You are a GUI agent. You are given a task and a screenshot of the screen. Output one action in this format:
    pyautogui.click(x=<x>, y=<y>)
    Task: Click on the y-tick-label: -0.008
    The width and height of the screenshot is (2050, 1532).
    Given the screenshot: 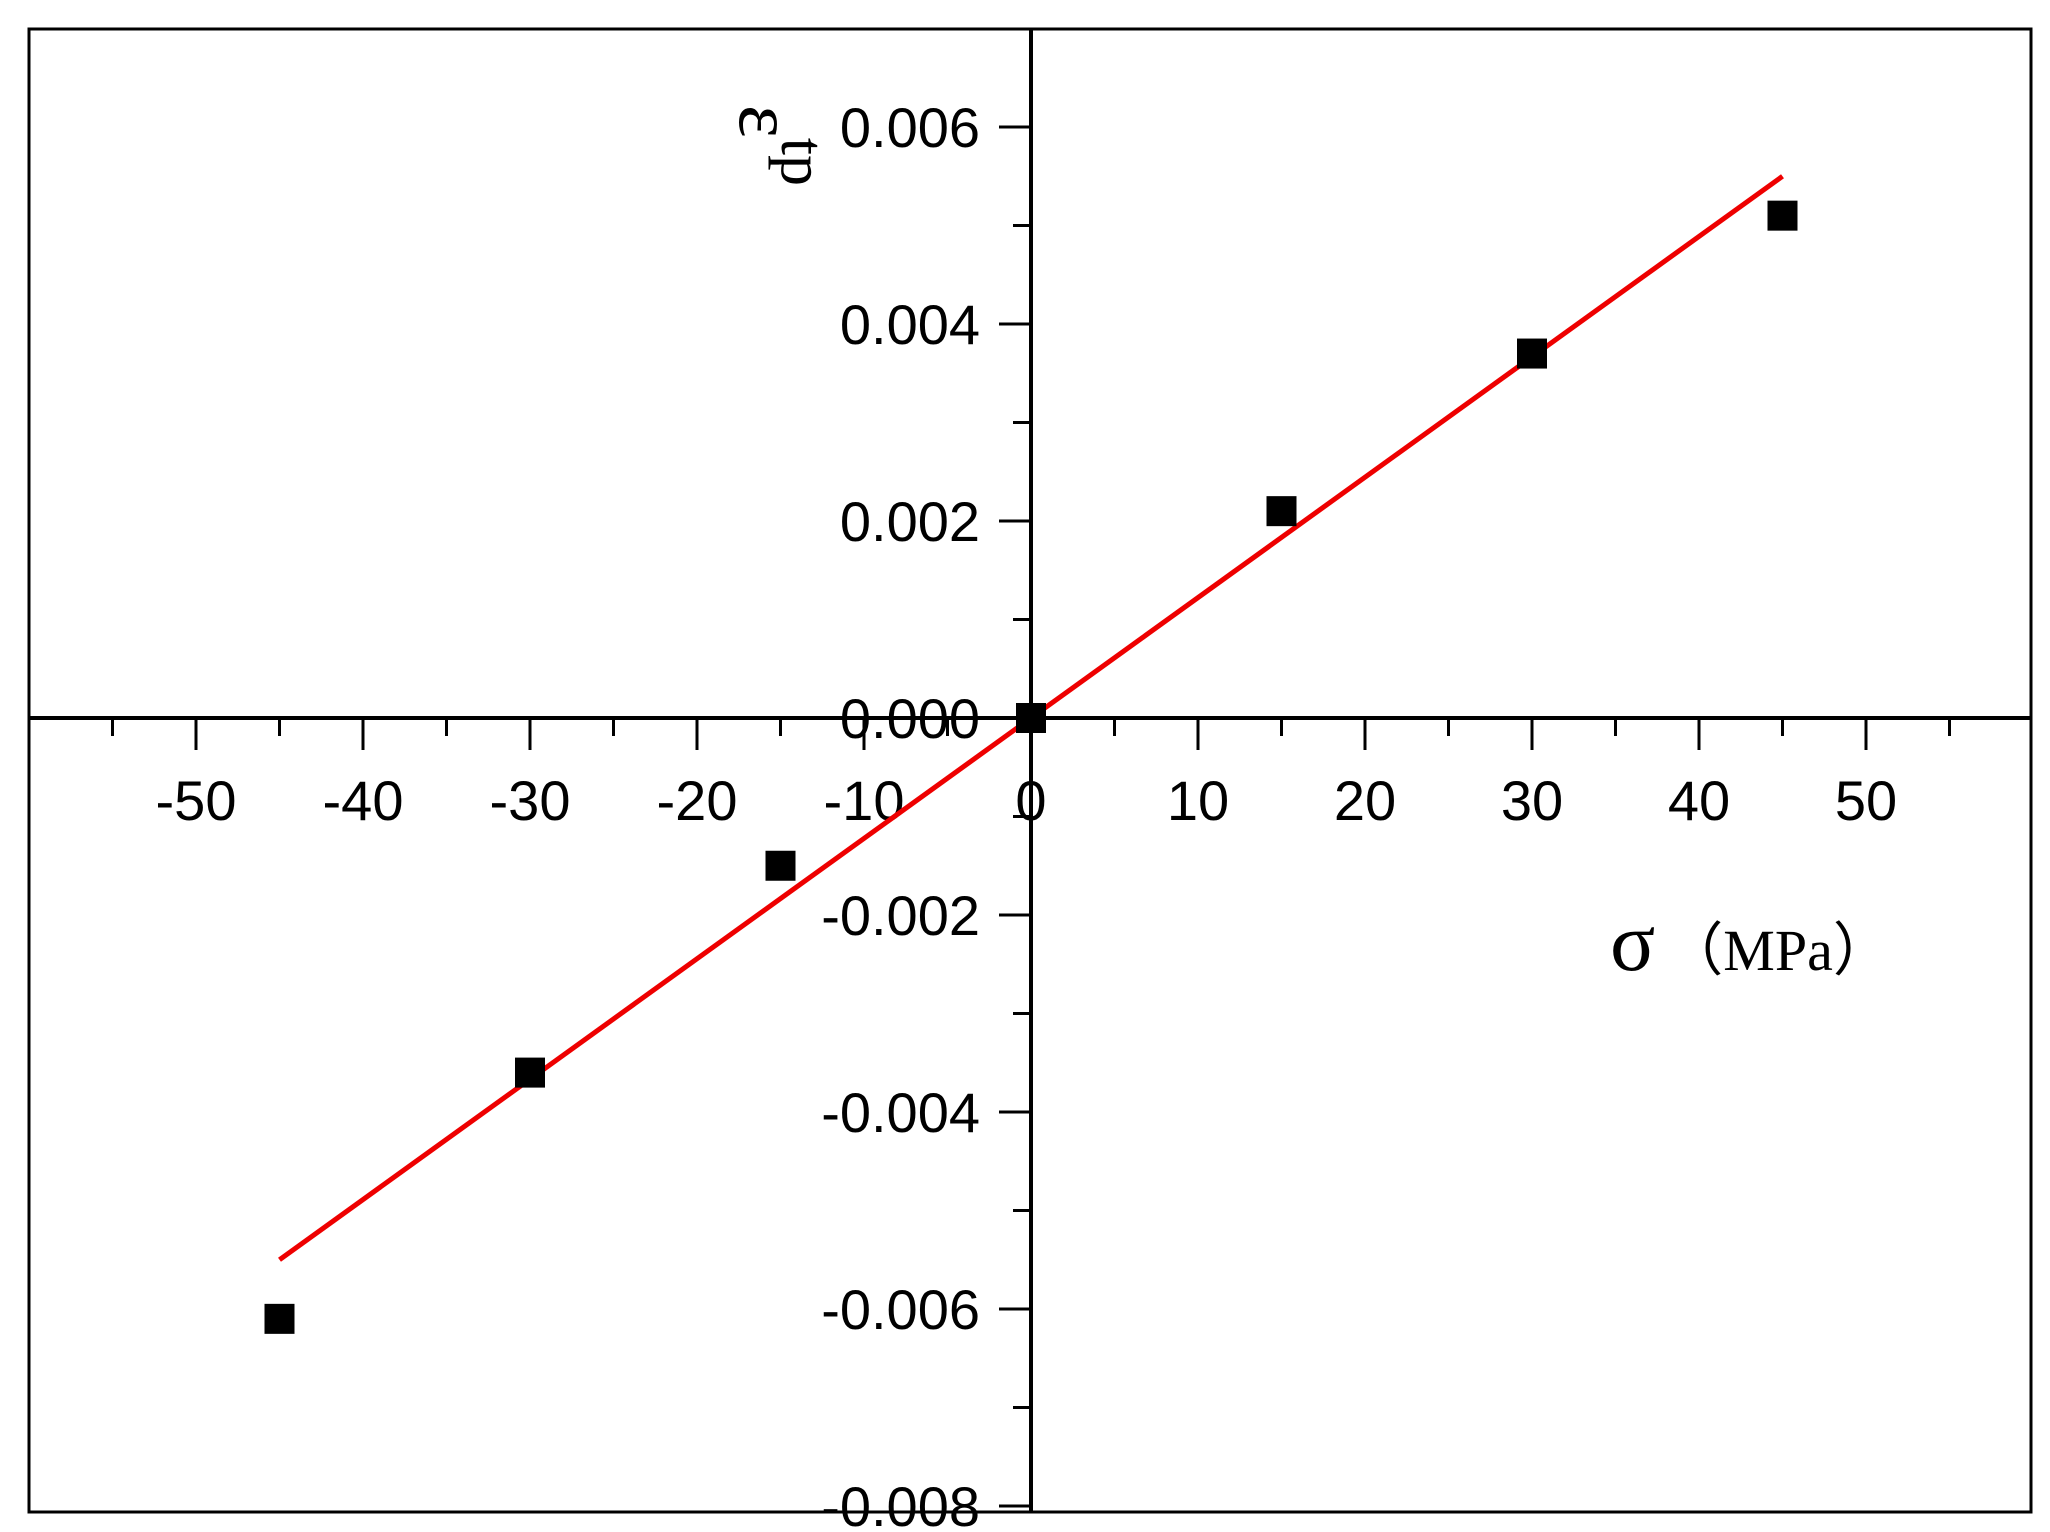 What is the action you would take?
    pyautogui.click(x=900, y=1503)
    